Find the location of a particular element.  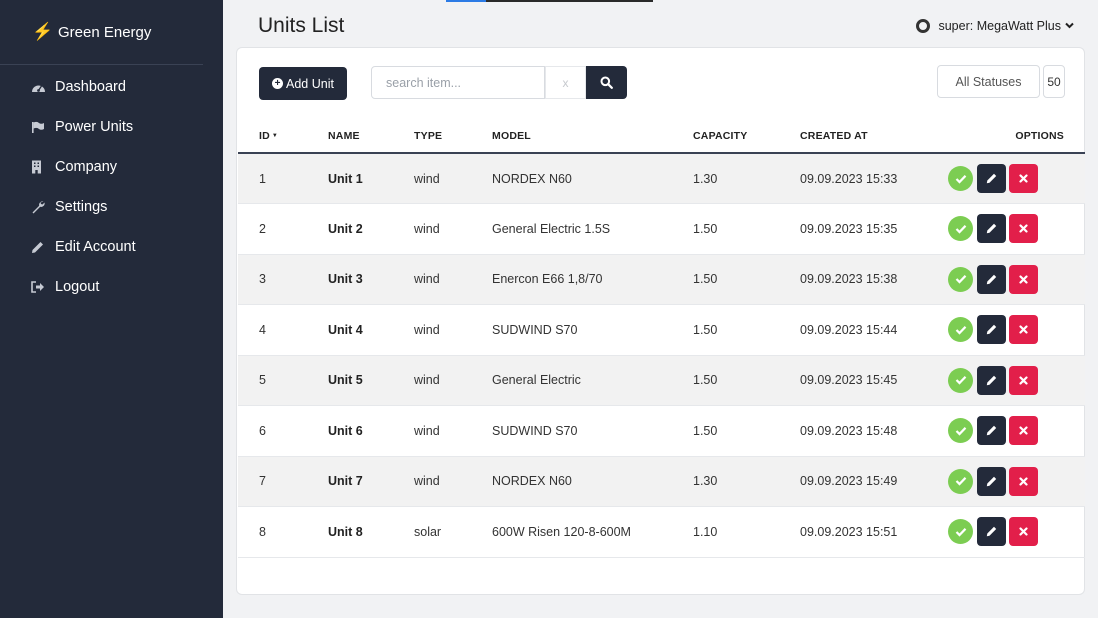

row-actions is located at coordinates (1016, 431).